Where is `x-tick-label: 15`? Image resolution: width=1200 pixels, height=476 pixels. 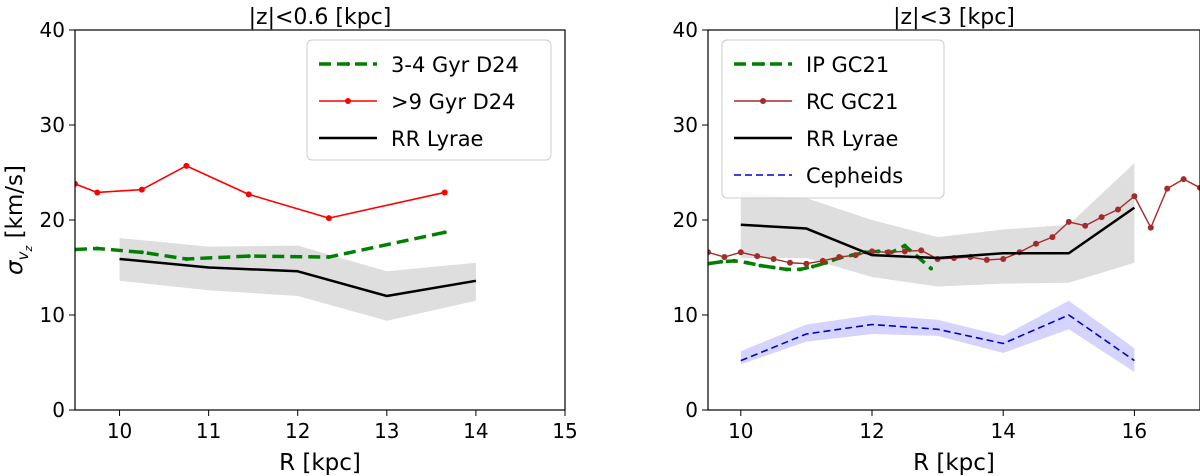 x-tick-label: 15 is located at coordinates (564, 431).